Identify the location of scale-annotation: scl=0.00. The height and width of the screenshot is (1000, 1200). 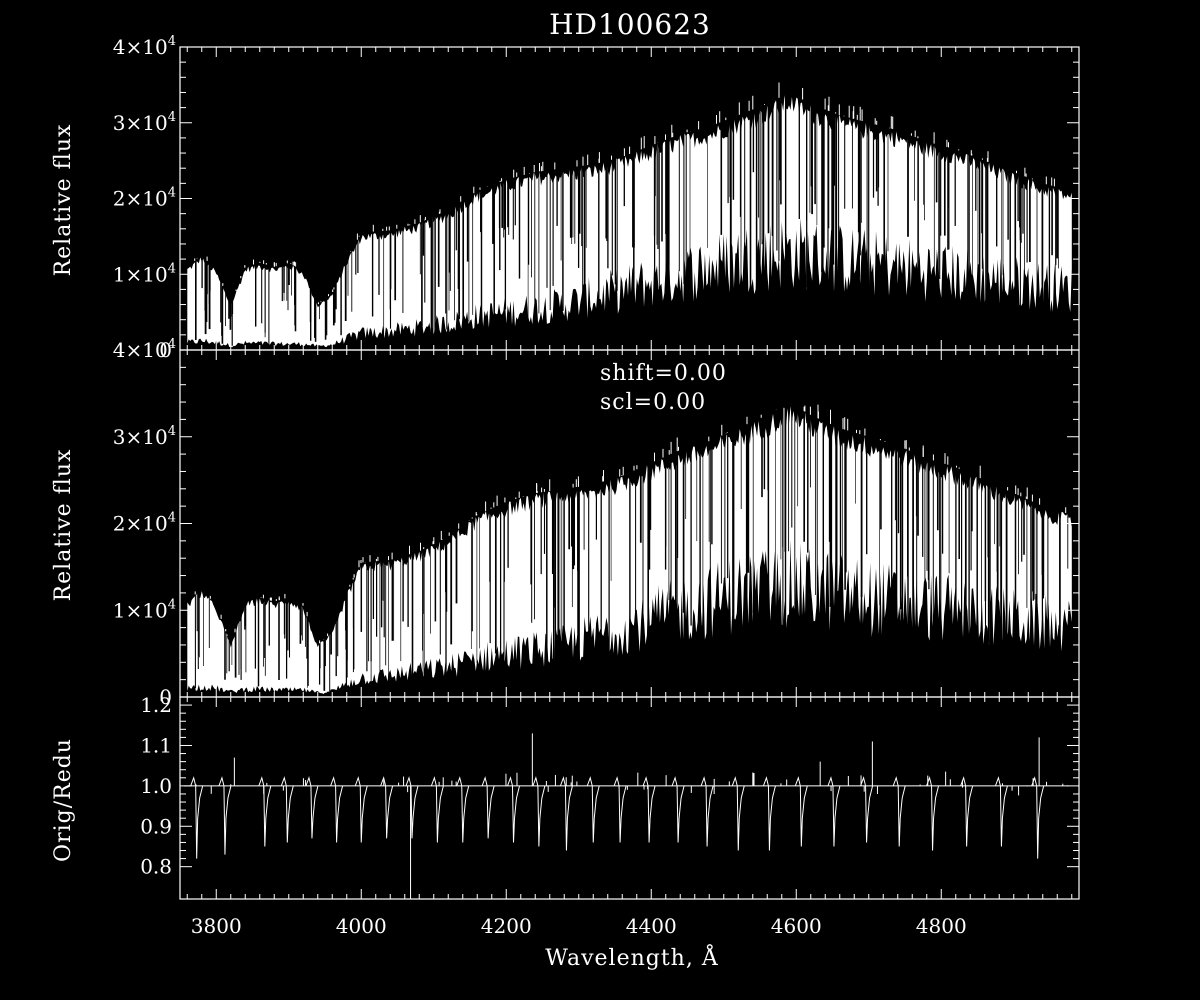
(653, 402).